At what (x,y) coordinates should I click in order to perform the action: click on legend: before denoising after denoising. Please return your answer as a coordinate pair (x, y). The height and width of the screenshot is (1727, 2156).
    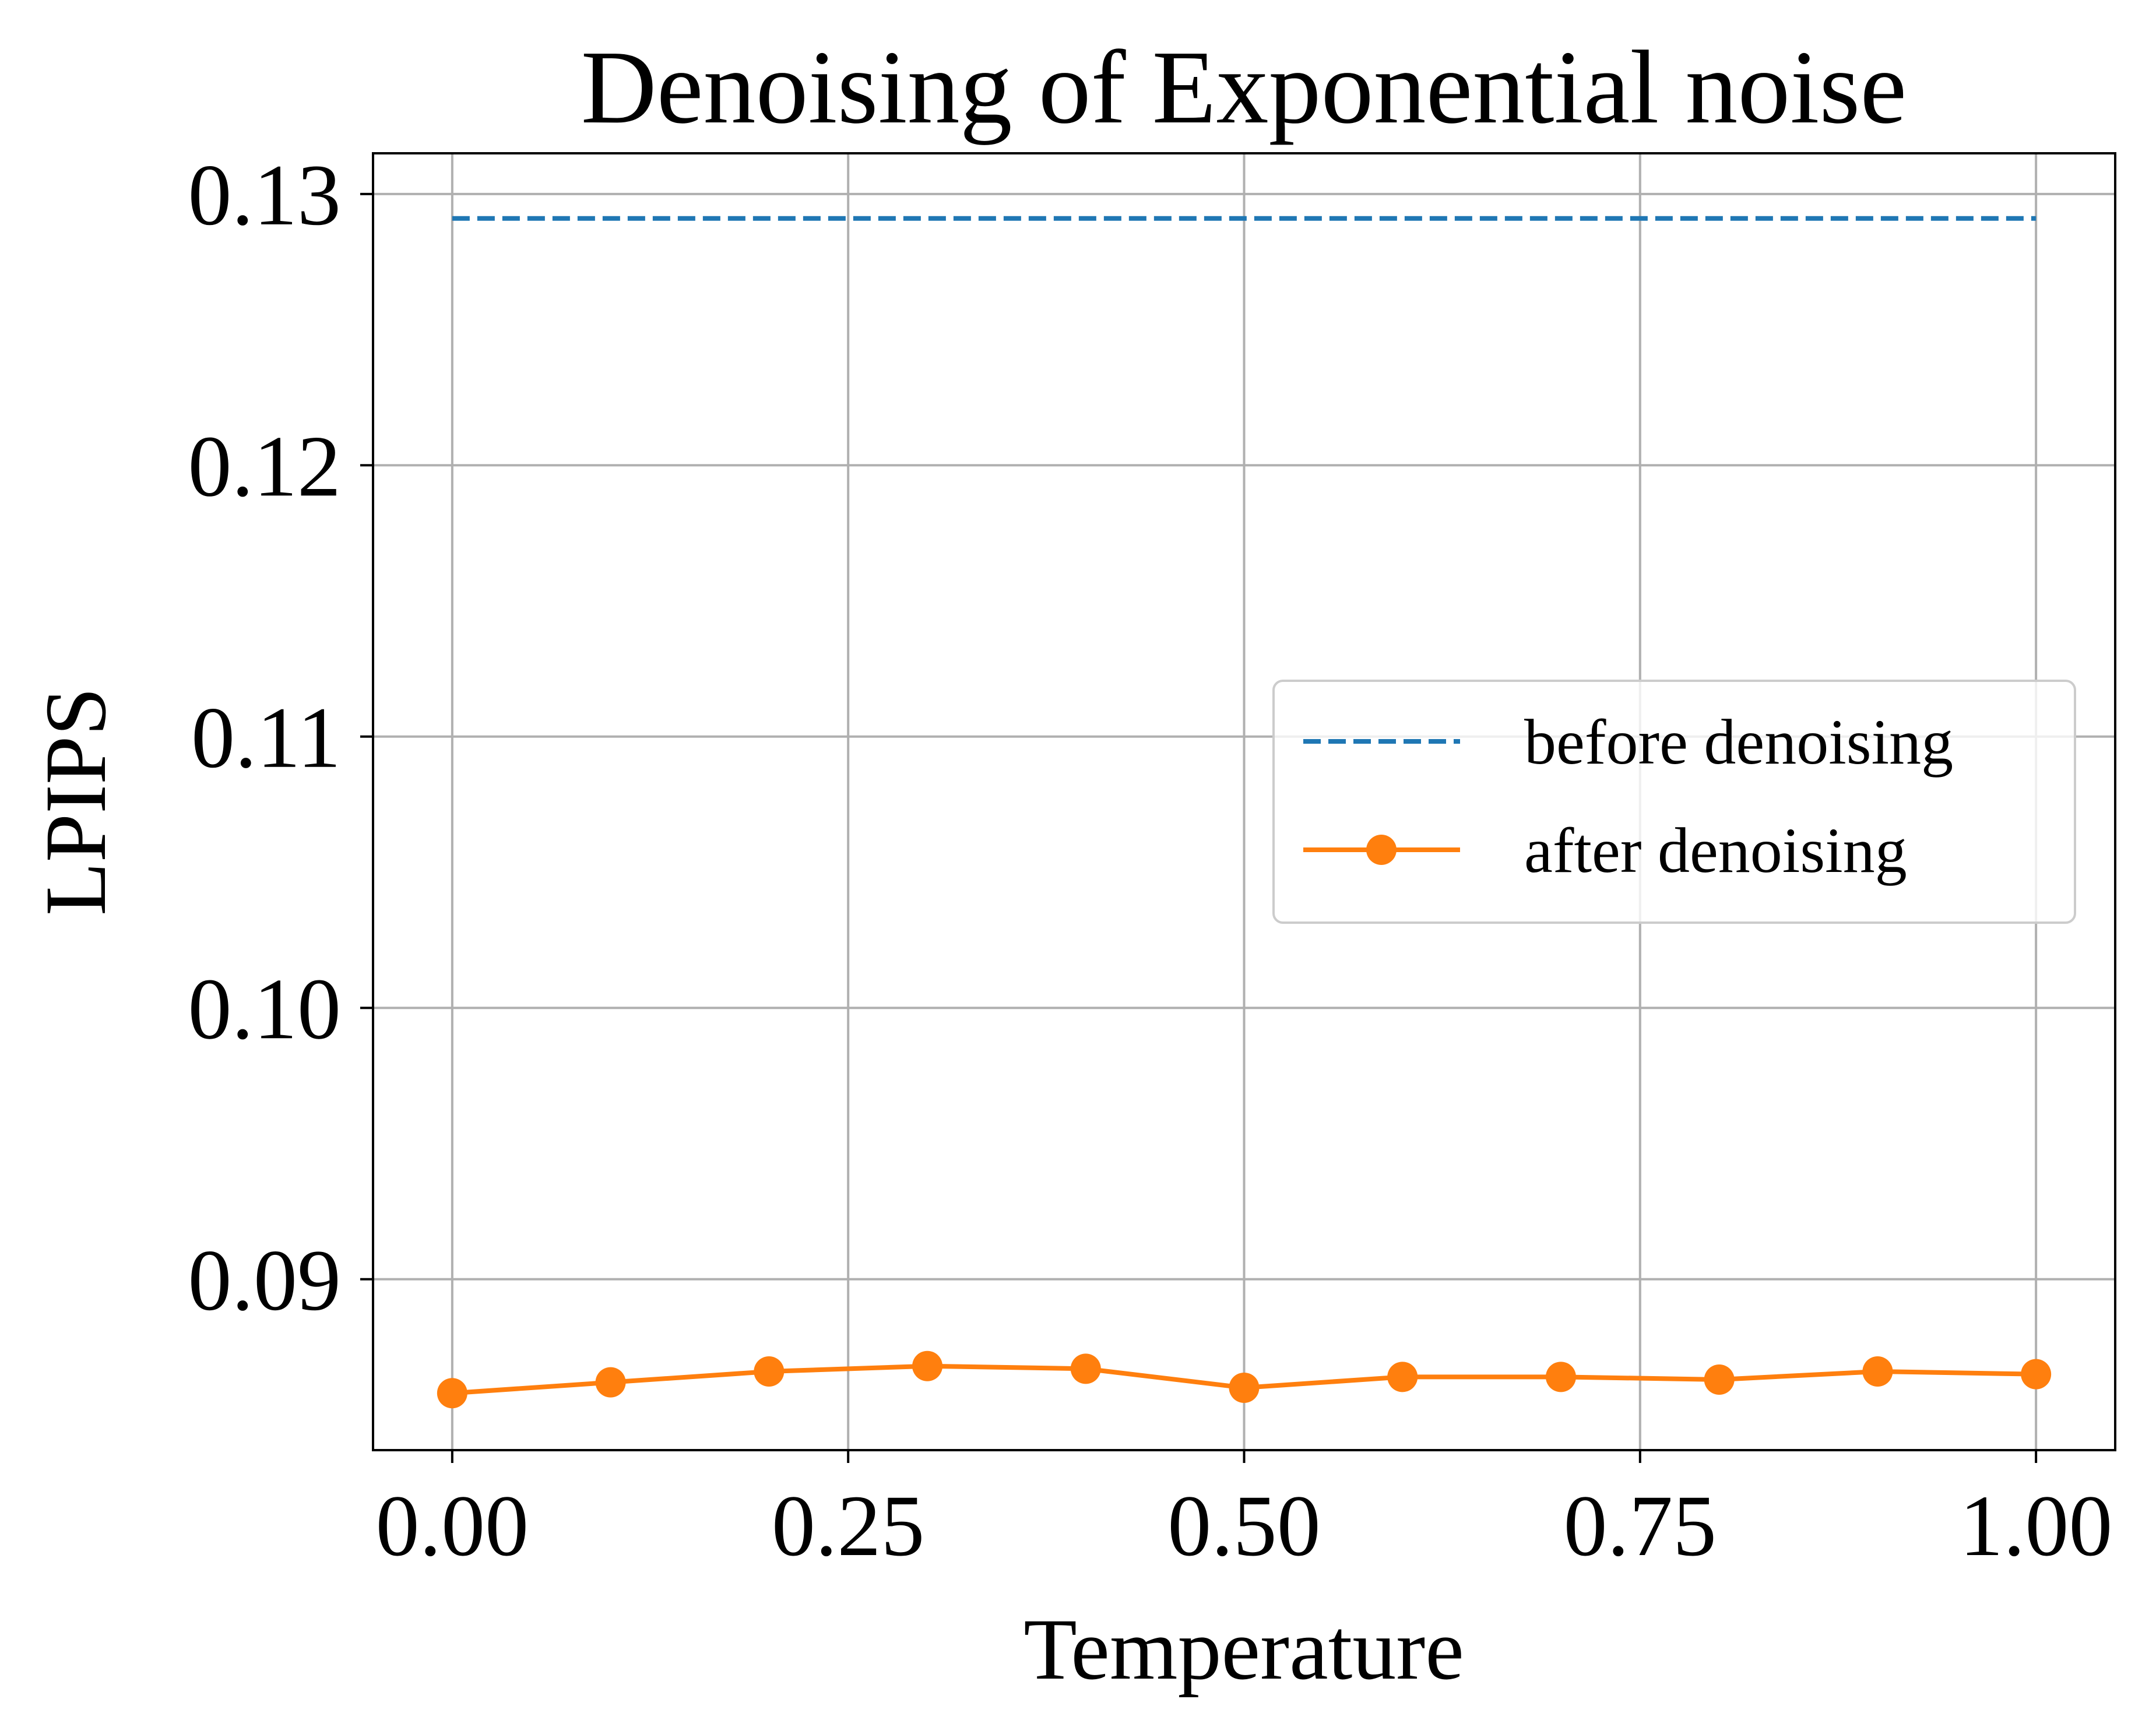
    Looking at the image, I should click on (1674, 802).